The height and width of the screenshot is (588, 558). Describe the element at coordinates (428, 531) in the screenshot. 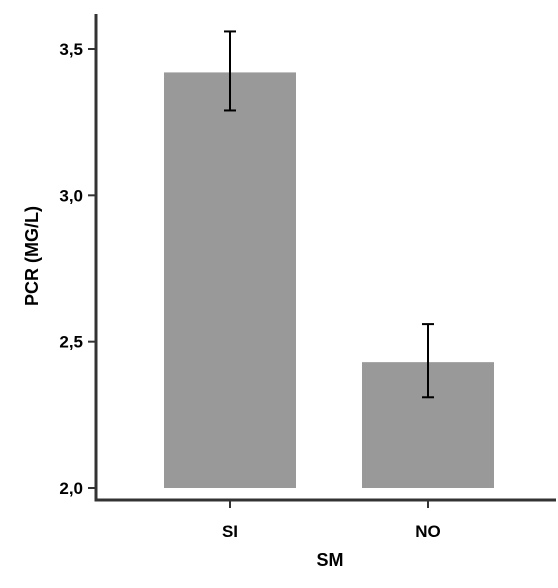

I see `x-tick-label-no: NO` at that location.